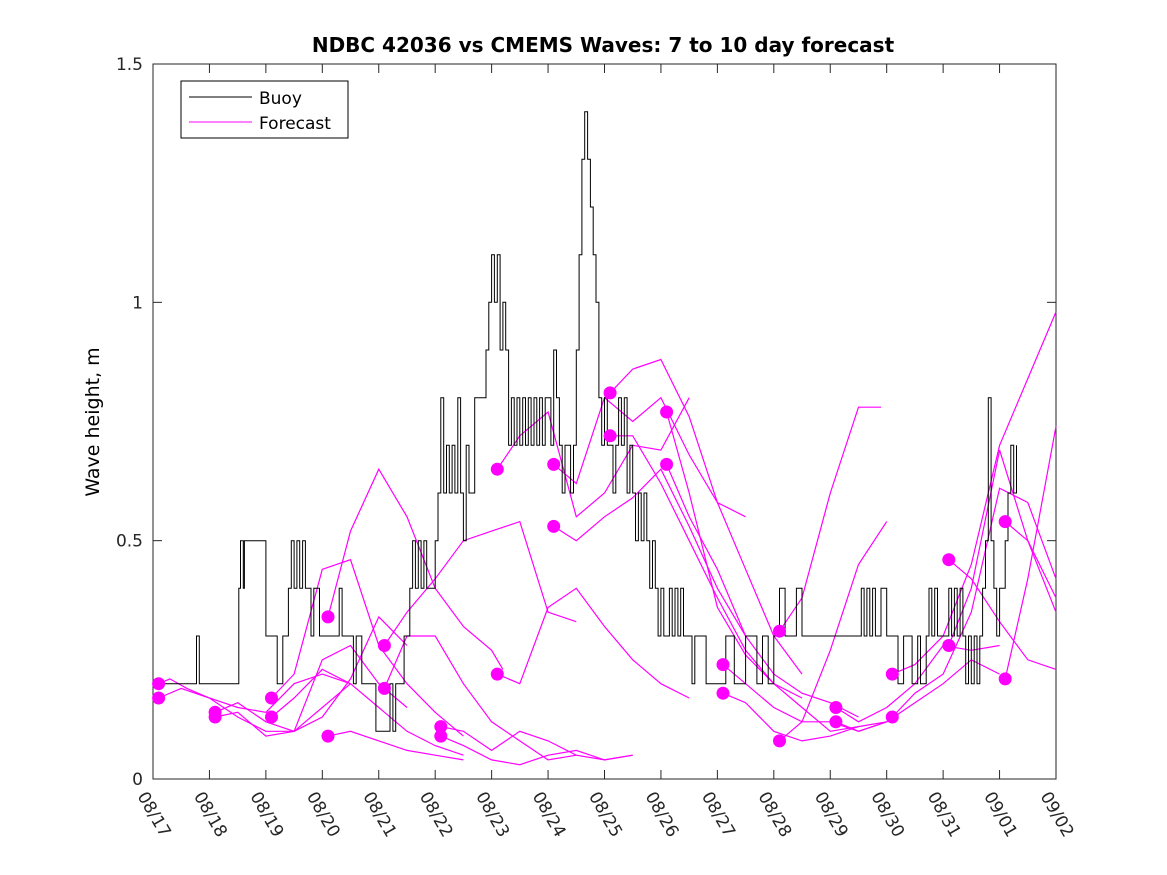 The image size is (1167, 875). Describe the element at coordinates (129, 65) in the screenshot. I see `y-tick-label: 1.5` at that location.